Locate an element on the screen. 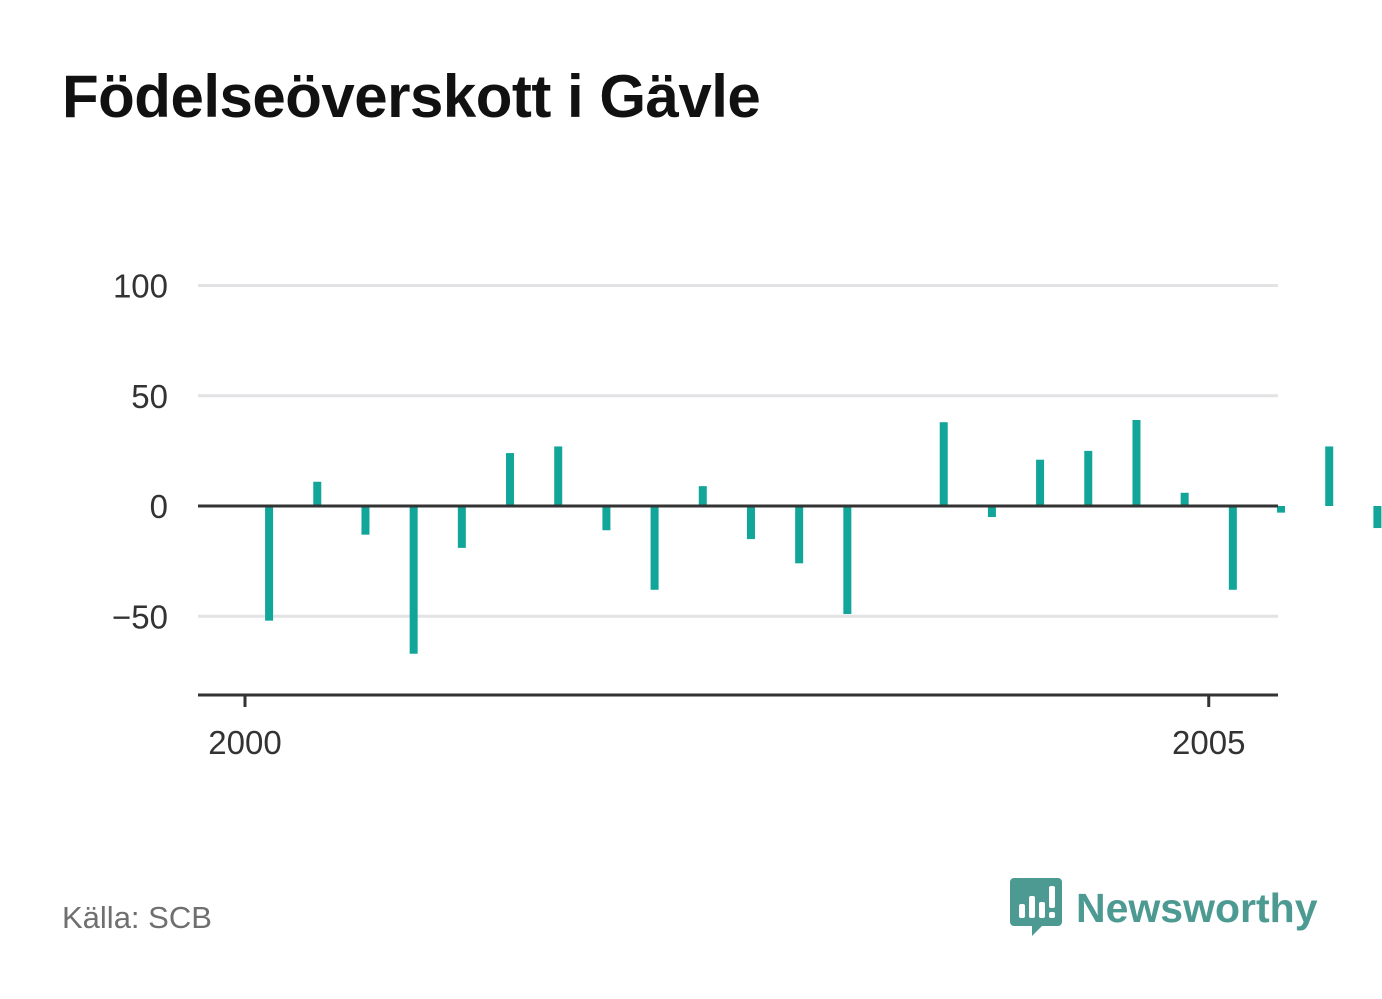 Image resolution: width=1382 pixels, height=999 pixels. y-tick-label: 0 is located at coordinates (159, 506).